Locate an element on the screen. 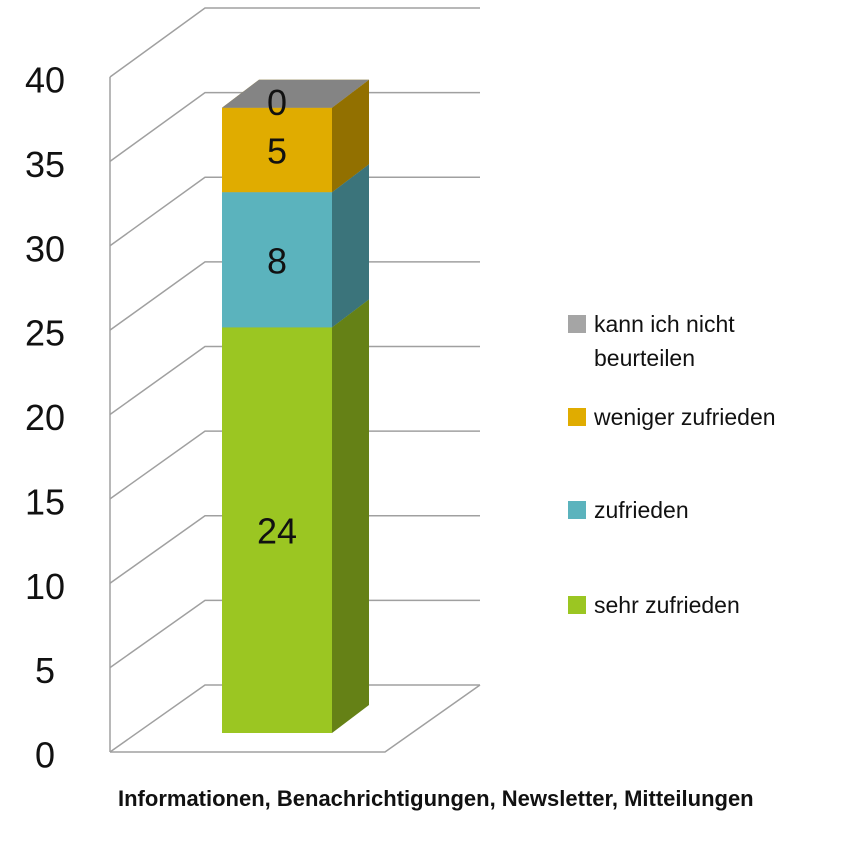  y-tick-label: 5 is located at coordinates (45, 670).